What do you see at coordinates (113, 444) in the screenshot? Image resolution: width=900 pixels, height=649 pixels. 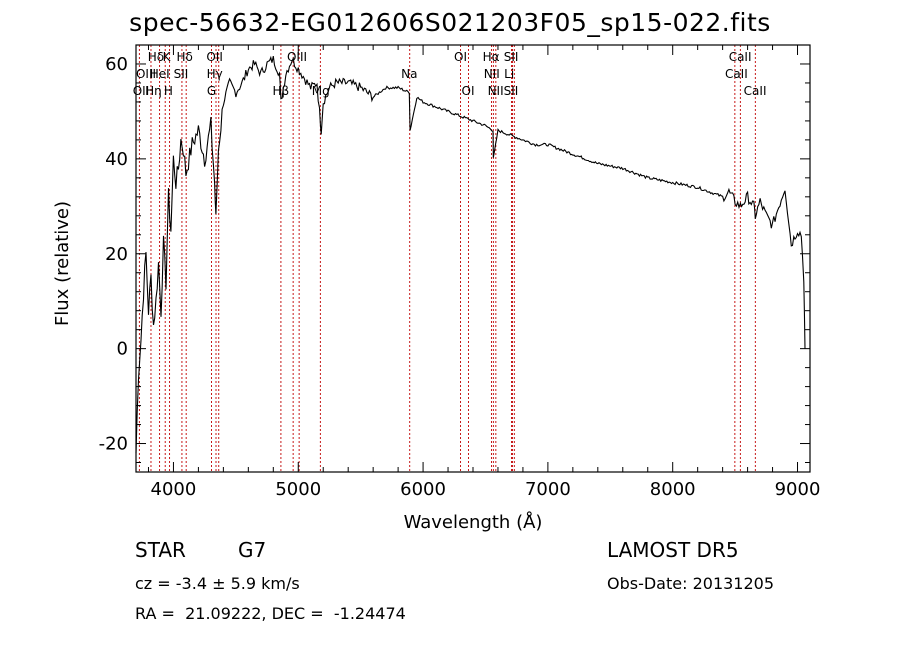 I see `y-tick-label: -20` at bounding box center [113, 444].